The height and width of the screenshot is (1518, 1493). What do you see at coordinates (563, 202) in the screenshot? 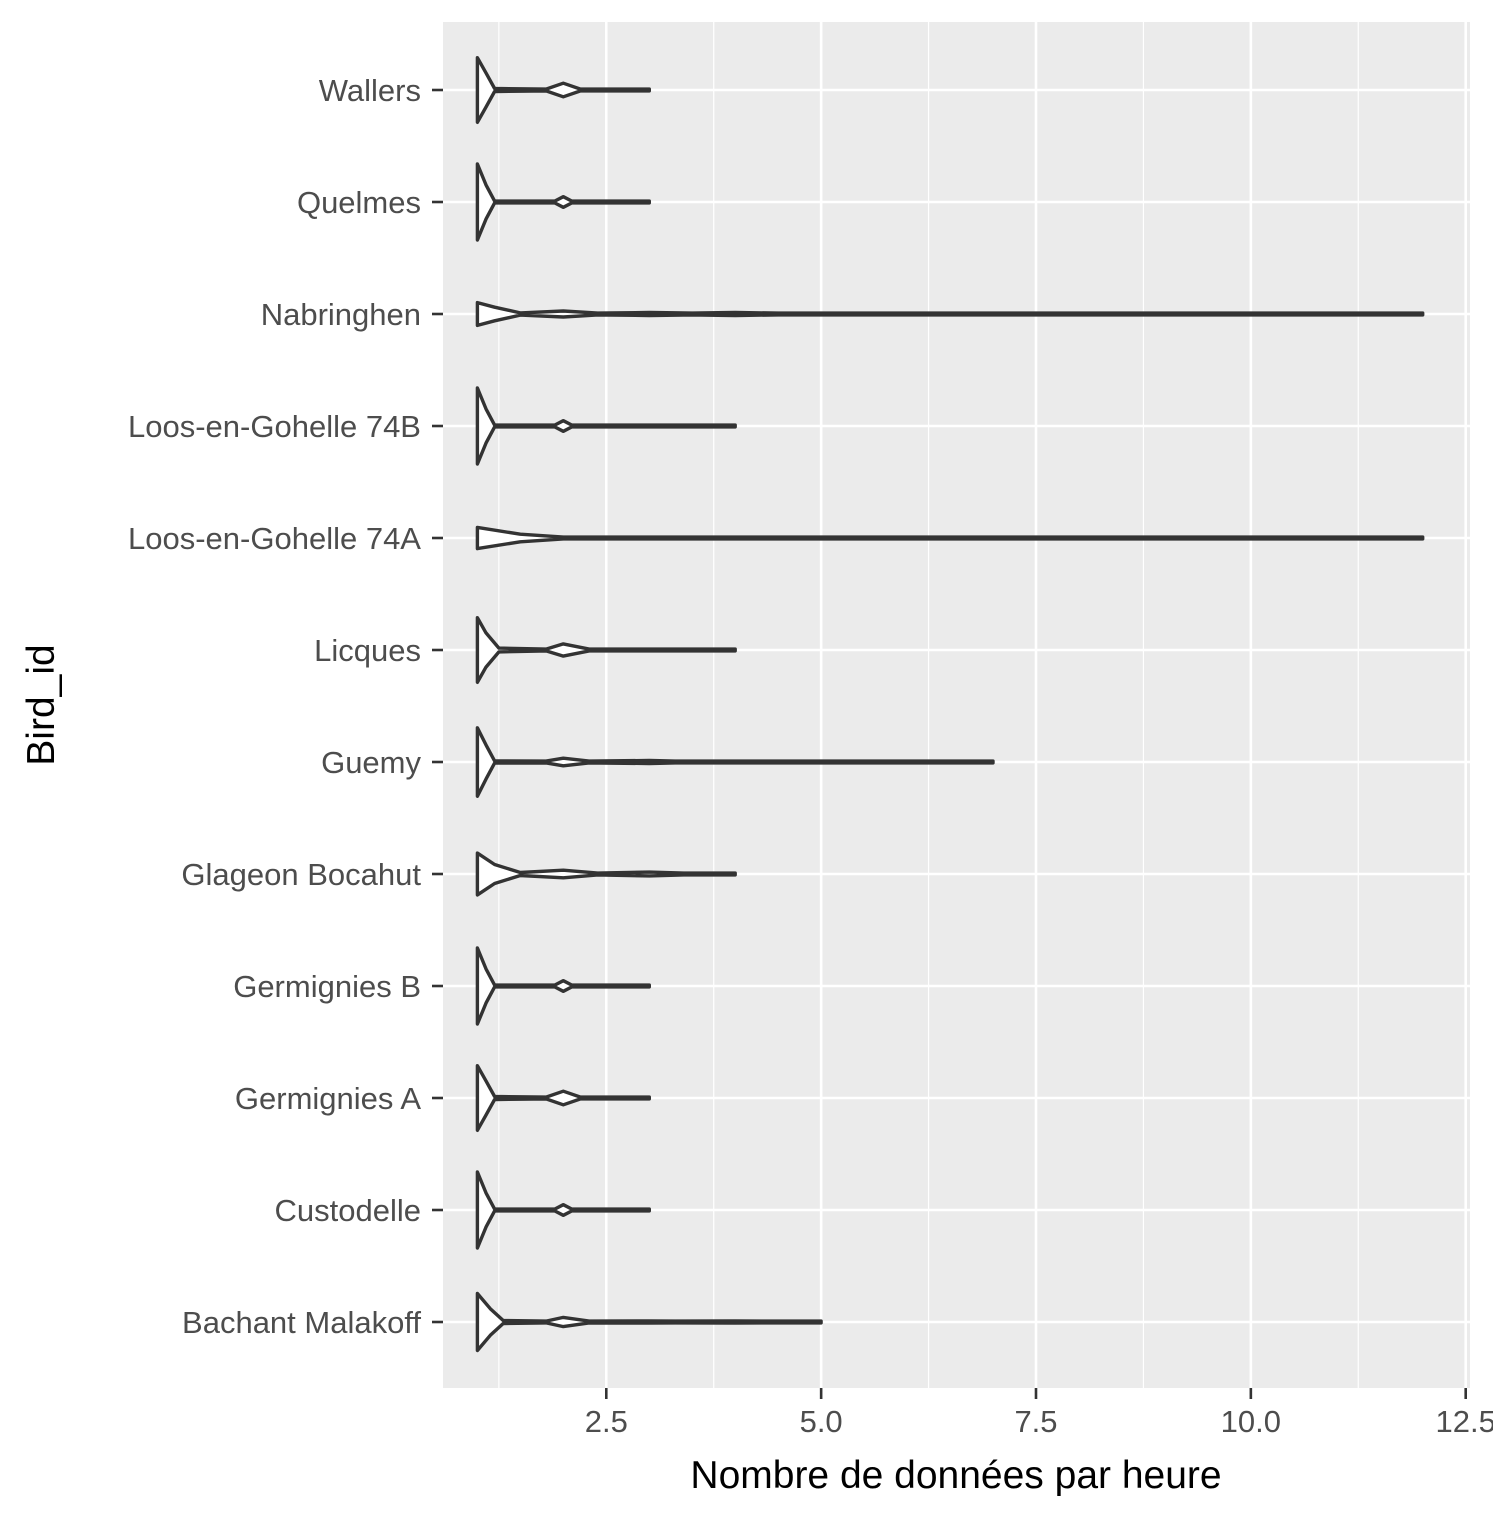
I see `violin-quelmes` at bounding box center [563, 202].